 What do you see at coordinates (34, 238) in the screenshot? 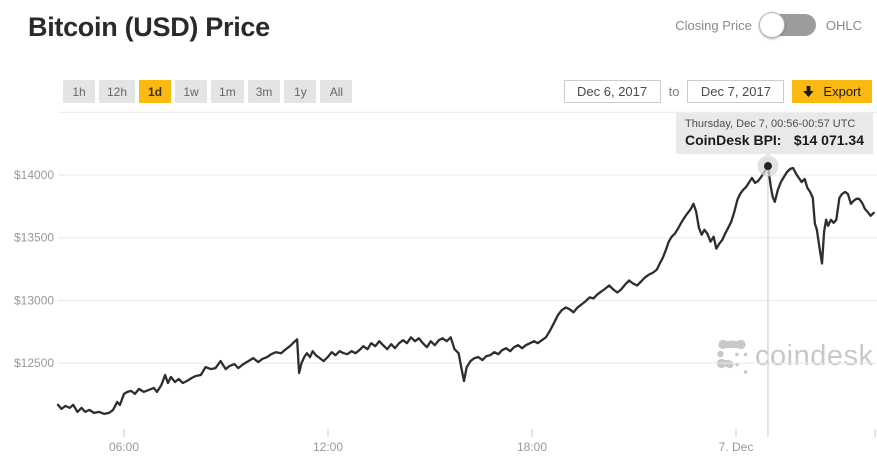
I see `y-axis-label: $13500` at bounding box center [34, 238].